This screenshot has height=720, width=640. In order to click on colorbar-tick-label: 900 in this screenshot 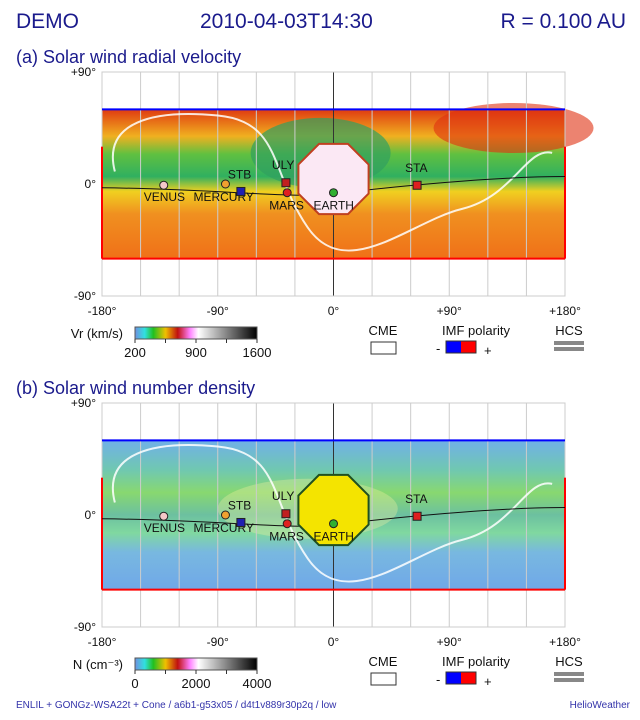, I will do `click(196, 352)`.